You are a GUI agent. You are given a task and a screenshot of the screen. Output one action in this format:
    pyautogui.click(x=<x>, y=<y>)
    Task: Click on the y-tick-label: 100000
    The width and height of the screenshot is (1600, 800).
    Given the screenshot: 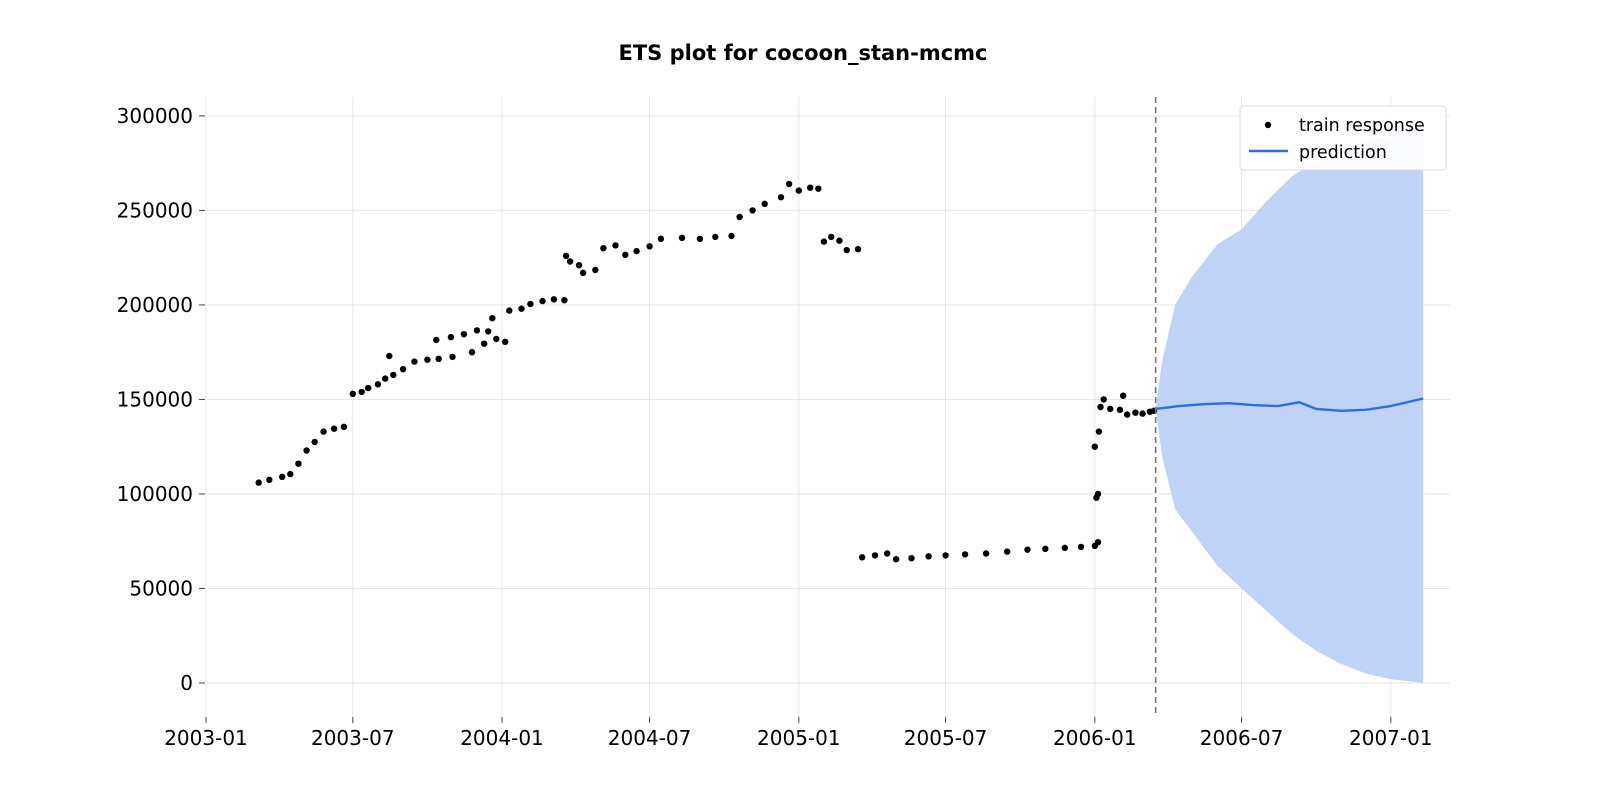 What is the action you would take?
    pyautogui.click(x=155, y=494)
    